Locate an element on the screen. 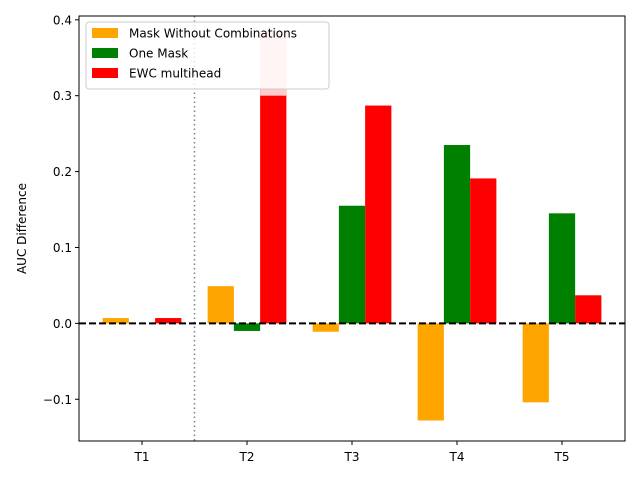 This screenshot has height=484, width=640. bar-one-mask-t3 is located at coordinates (352, 264).